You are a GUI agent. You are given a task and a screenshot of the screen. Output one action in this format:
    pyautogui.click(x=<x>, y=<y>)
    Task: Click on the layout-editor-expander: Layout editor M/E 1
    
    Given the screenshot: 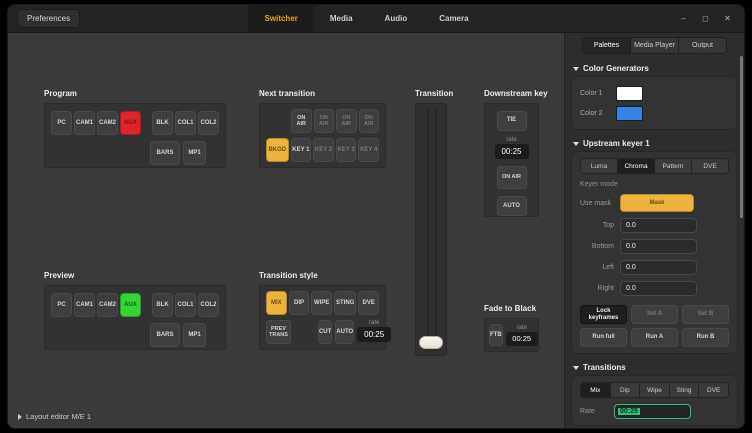 What is the action you would take?
    pyautogui.click(x=54, y=416)
    